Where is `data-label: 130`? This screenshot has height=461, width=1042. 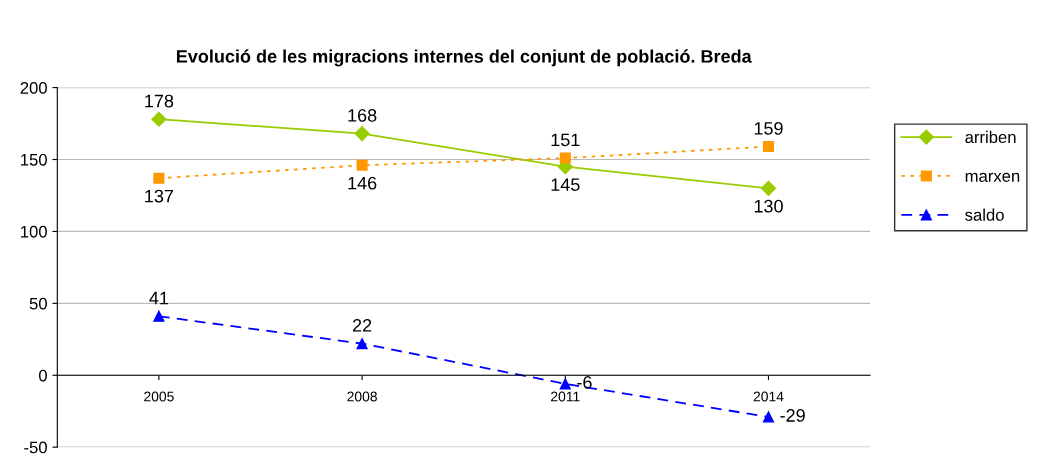
data-label: 130 is located at coordinates (768, 206).